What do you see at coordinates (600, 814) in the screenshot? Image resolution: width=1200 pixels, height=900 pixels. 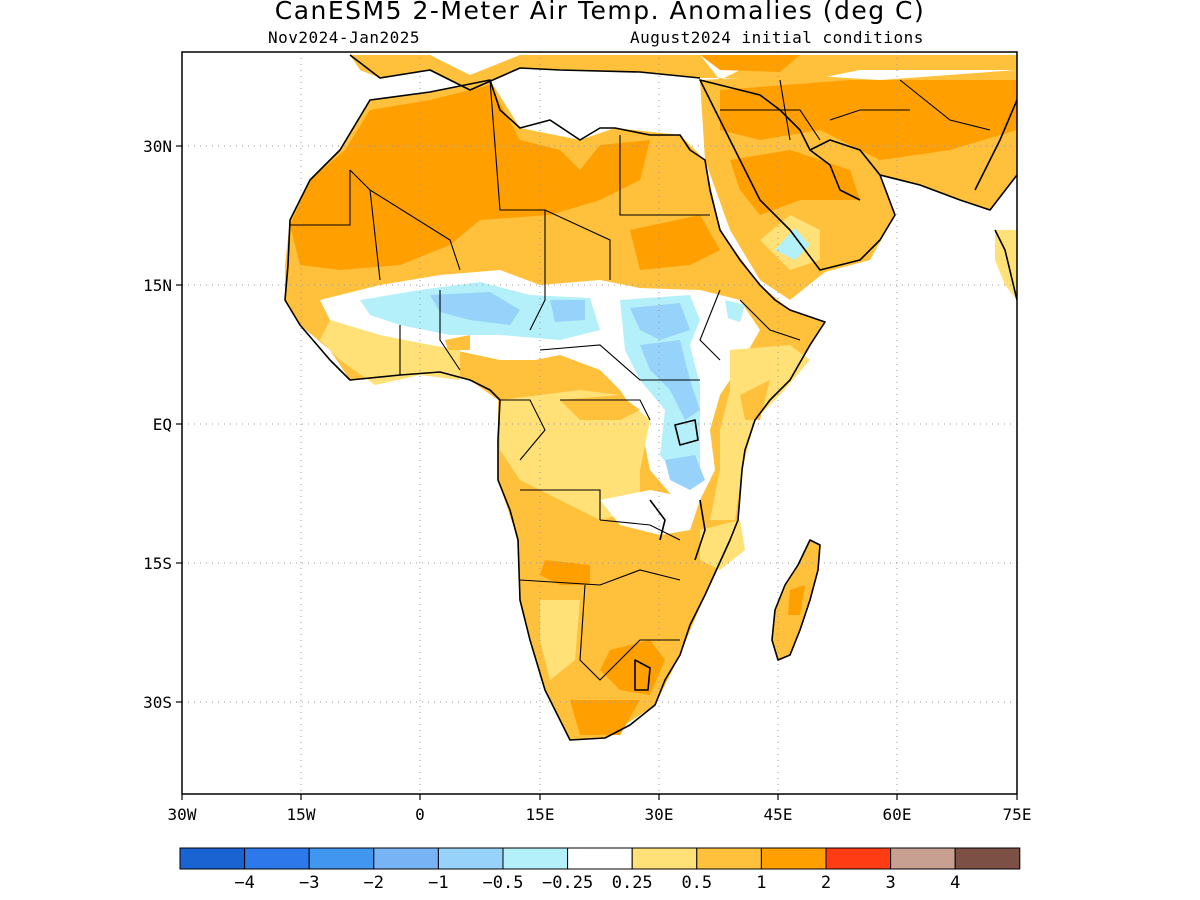 I see `x-axis-labels: 30W 15W 0 15E 30E 45E 60E 75E` at bounding box center [600, 814].